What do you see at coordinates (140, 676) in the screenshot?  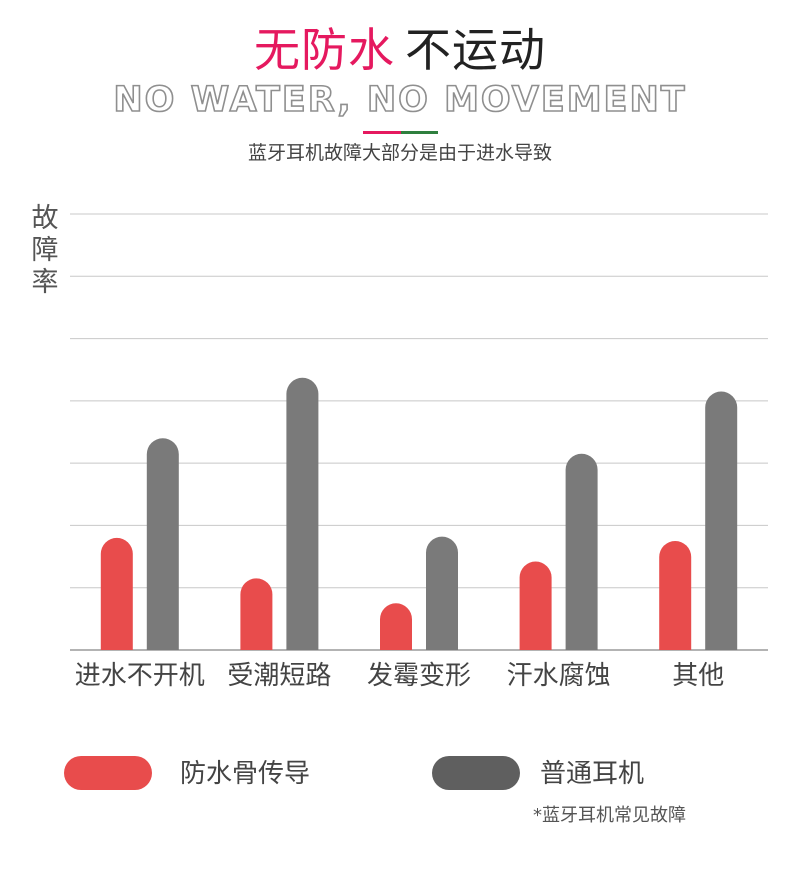 I see `category-label: 进水不开机` at bounding box center [140, 676].